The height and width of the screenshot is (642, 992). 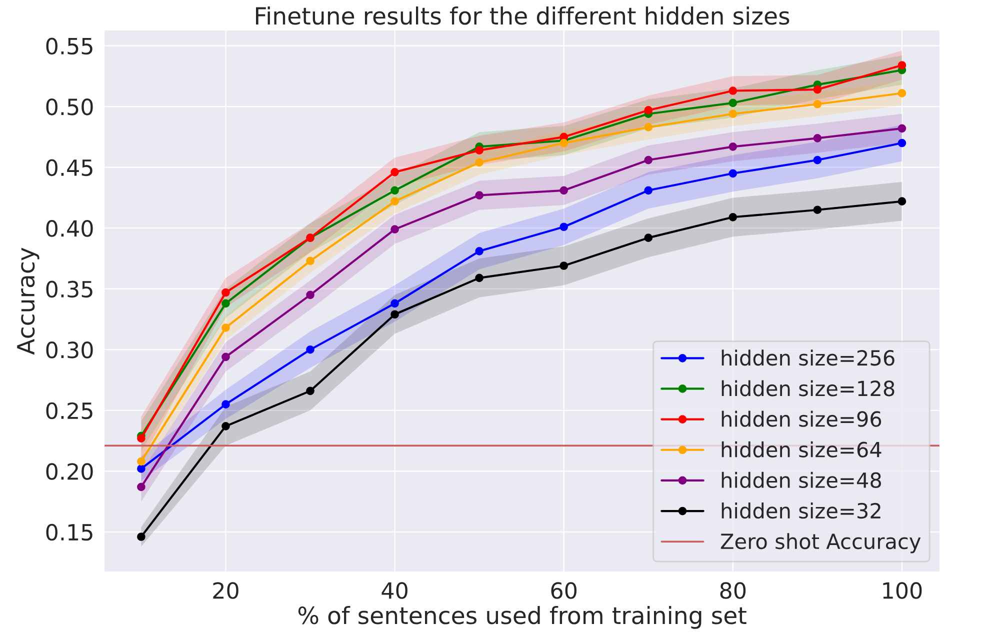 What do you see at coordinates (820, 543) in the screenshot?
I see `legend-label: Zero shot Accuracy` at bounding box center [820, 543].